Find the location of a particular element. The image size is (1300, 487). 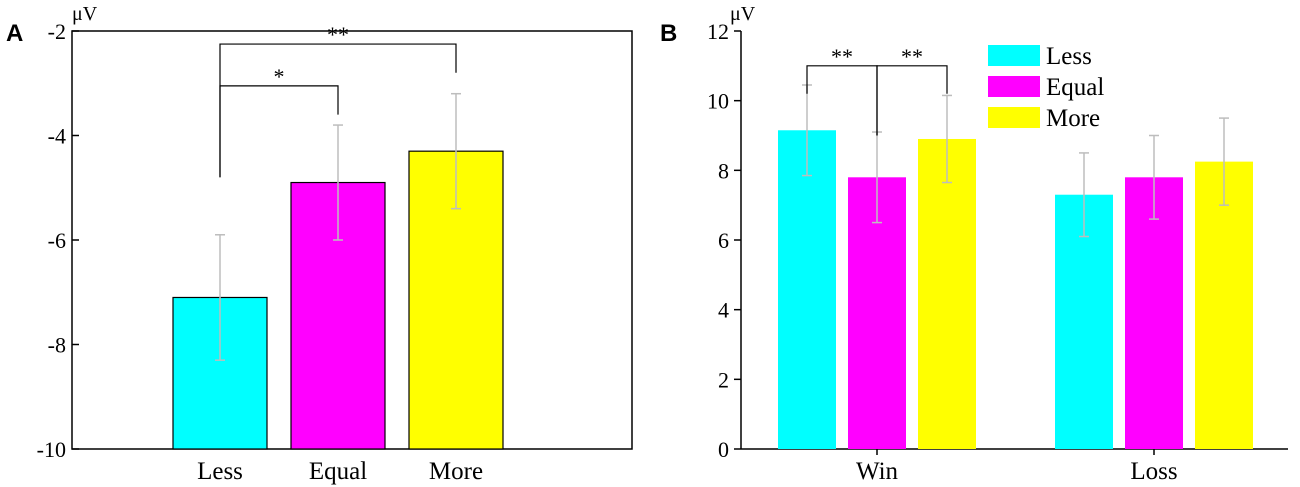

panel-a-x-label: Equal is located at coordinates (338, 471).